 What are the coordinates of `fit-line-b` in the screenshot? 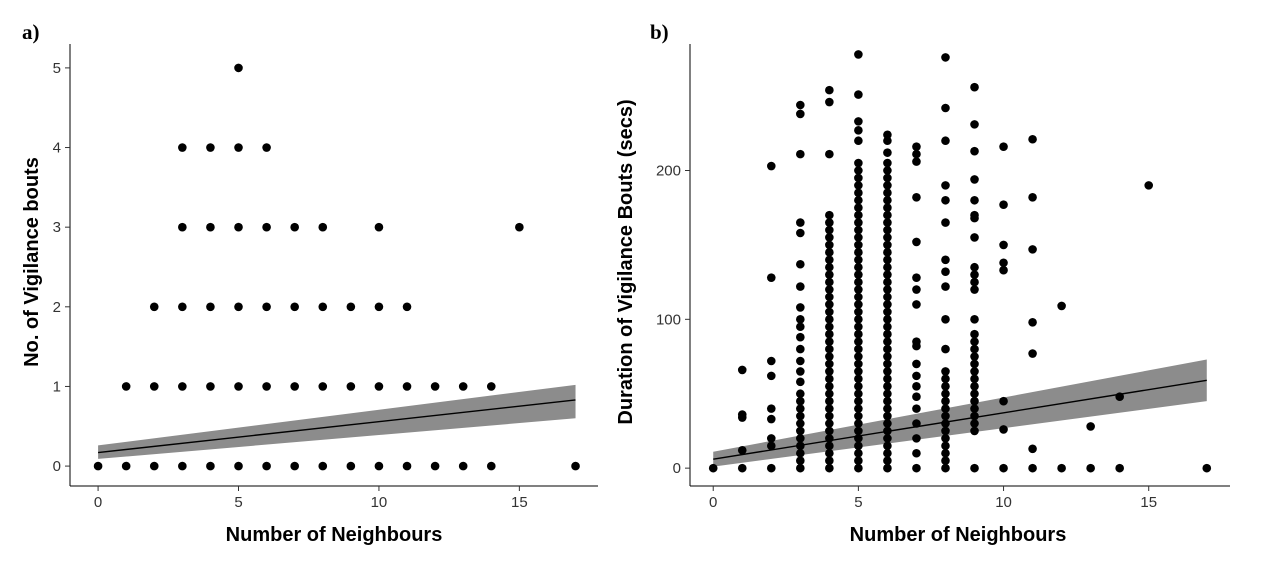 It's located at (960, 419).